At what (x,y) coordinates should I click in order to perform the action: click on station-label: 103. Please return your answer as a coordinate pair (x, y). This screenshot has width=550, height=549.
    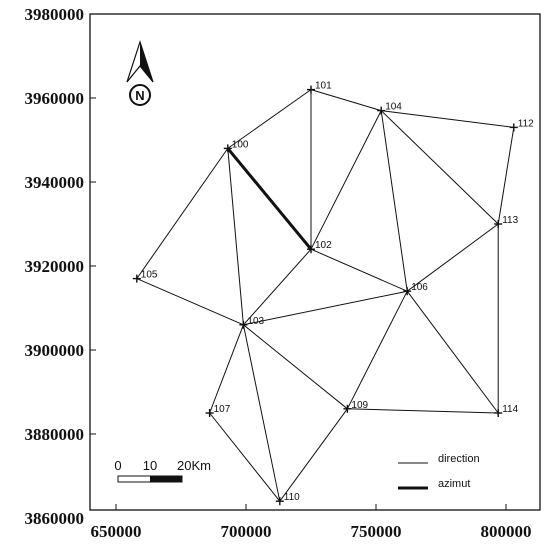
    Looking at the image, I should click on (255, 321).